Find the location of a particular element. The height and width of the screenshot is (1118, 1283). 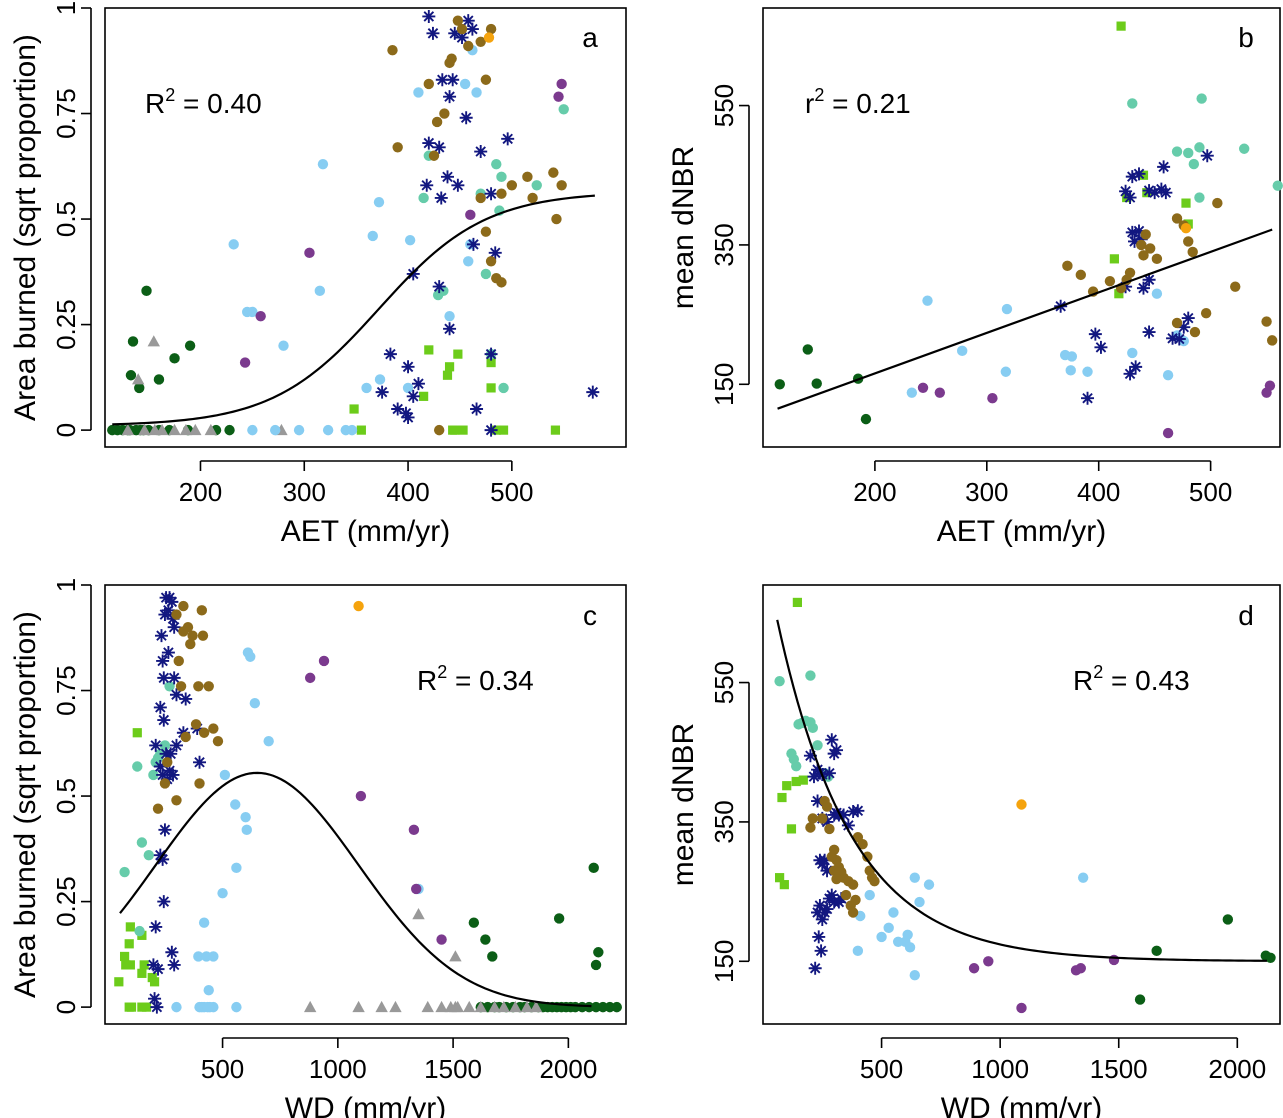

x-tick-label-a-0: 200 is located at coordinates (200, 492).